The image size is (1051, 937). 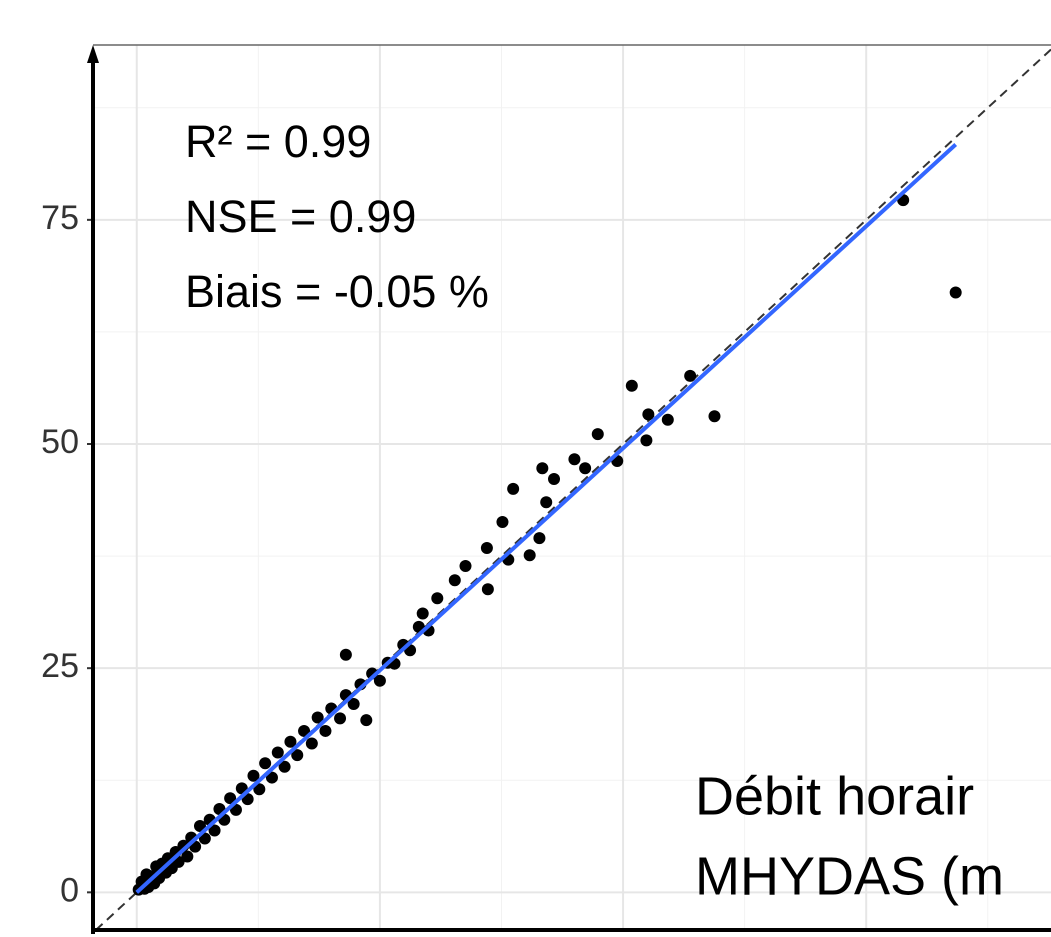 I want to click on y-tick-label: 75, so click(x=60, y=218).